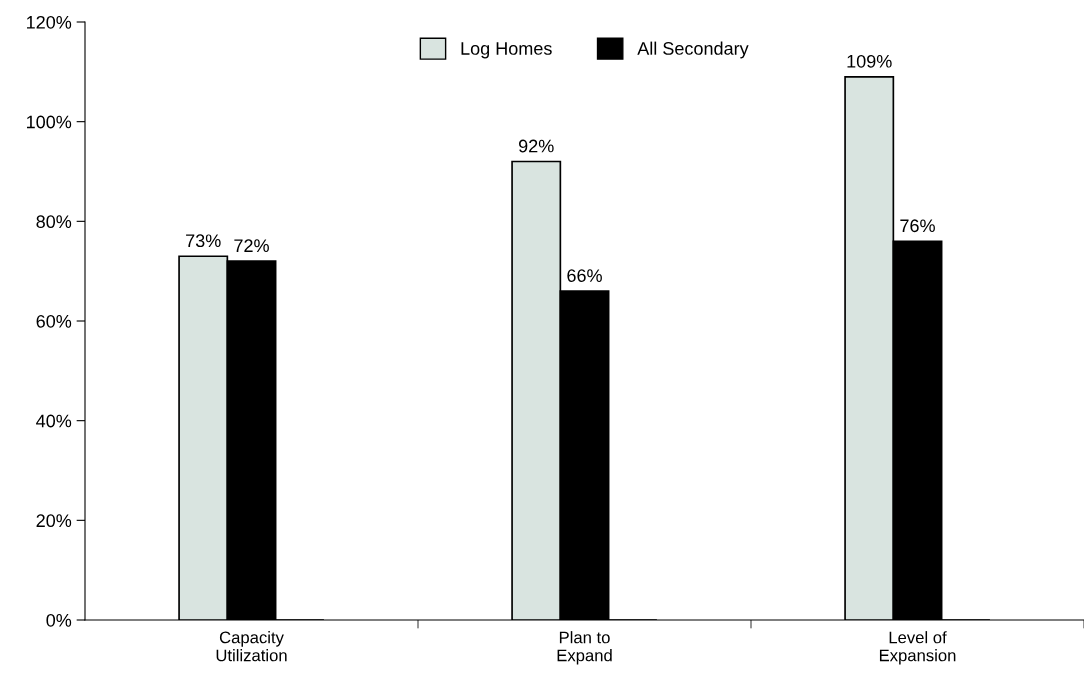  What do you see at coordinates (917, 226) in the screenshot?
I see `data-label: 76%` at bounding box center [917, 226].